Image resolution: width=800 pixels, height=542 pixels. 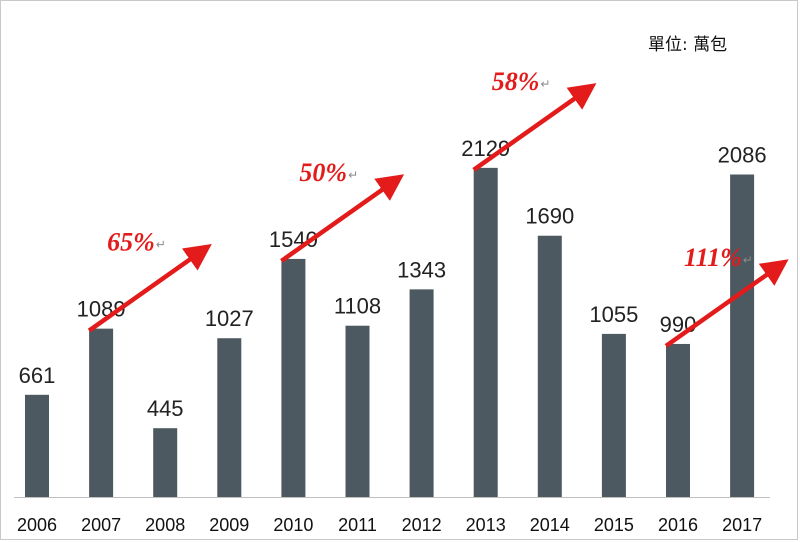 I want to click on bar-2014, so click(x=549, y=366).